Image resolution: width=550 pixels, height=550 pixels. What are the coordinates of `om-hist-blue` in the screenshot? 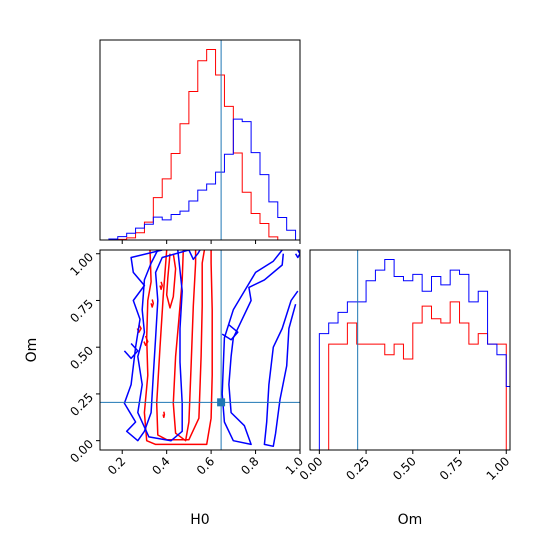 It's located at (410, 354).